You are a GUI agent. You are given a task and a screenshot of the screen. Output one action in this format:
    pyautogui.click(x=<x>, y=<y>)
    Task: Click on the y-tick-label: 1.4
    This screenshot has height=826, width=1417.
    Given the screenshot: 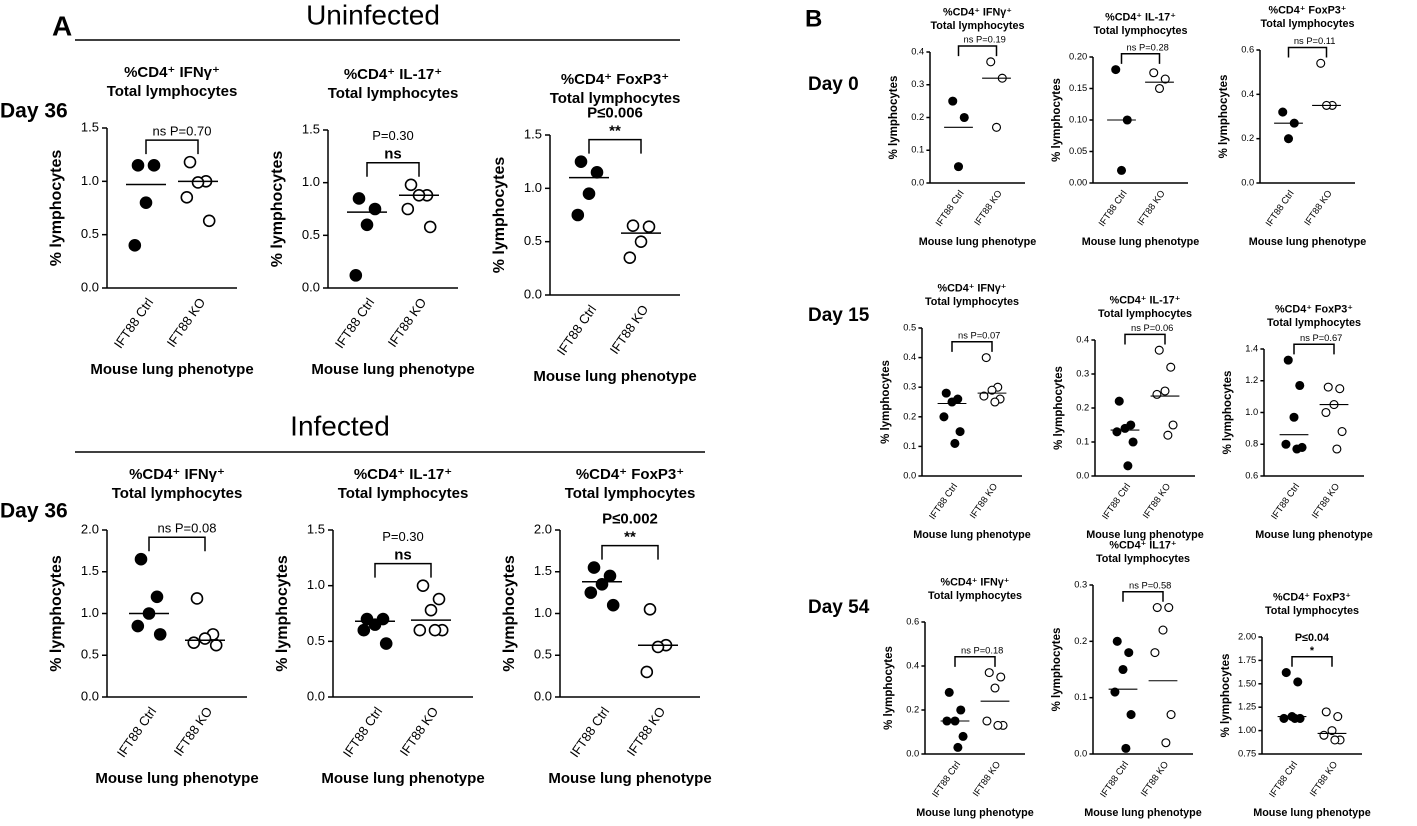 What is the action you would take?
    pyautogui.click(x=1251, y=348)
    